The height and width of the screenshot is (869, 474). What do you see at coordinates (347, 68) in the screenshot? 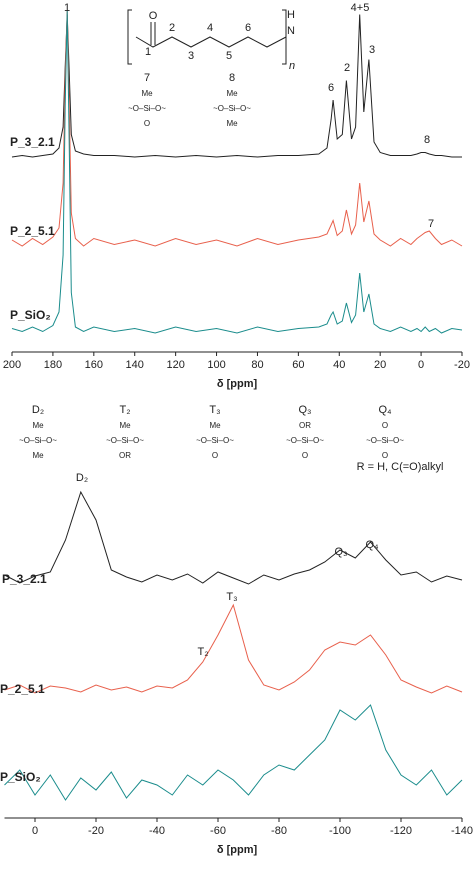
I see `peak-annotation: 2` at bounding box center [347, 68].